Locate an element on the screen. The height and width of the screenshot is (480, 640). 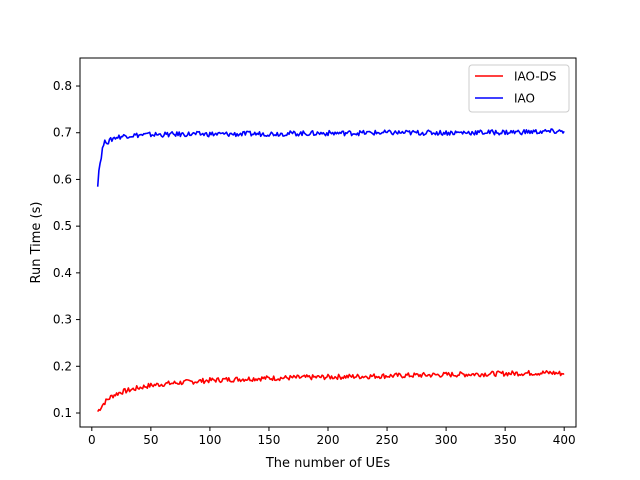
y-tick-label: 0.7 is located at coordinates (62, 133).